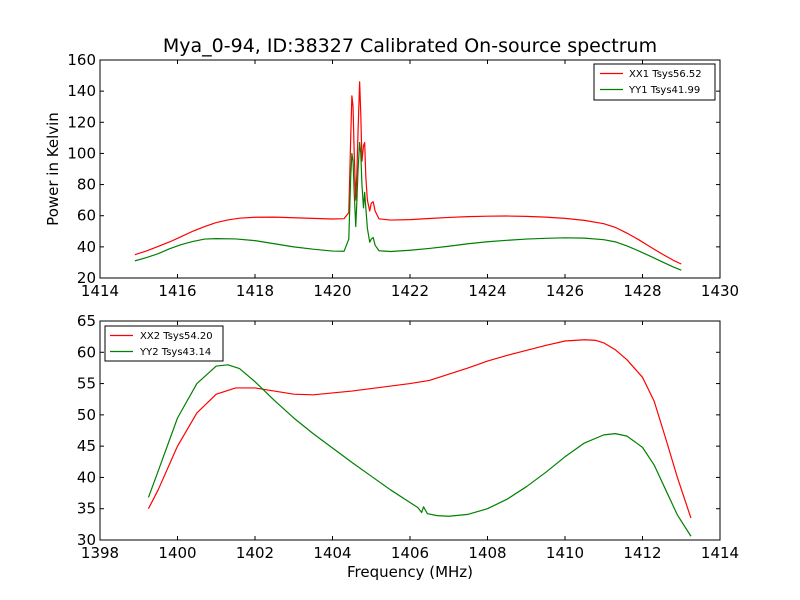  Describe the element at coordinates (720, 291) in the screenshot. I see `top-xtick-label: 1430` at that location.